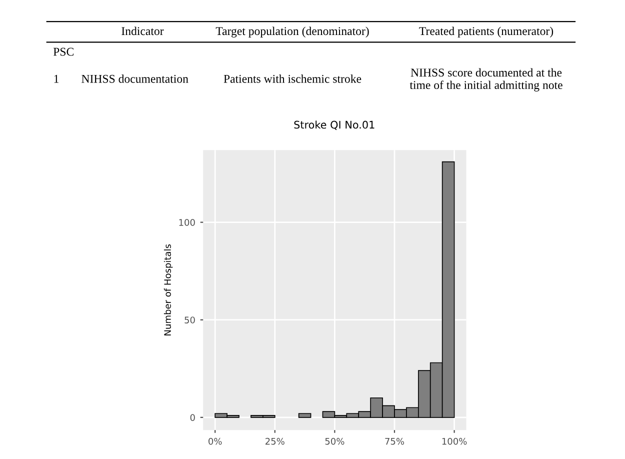 The image size is (625, 459). What do you see at coordinates (292, 32) in the screenshot?
I see `text: Target population (denominator)` at bounding box center [292, 32].